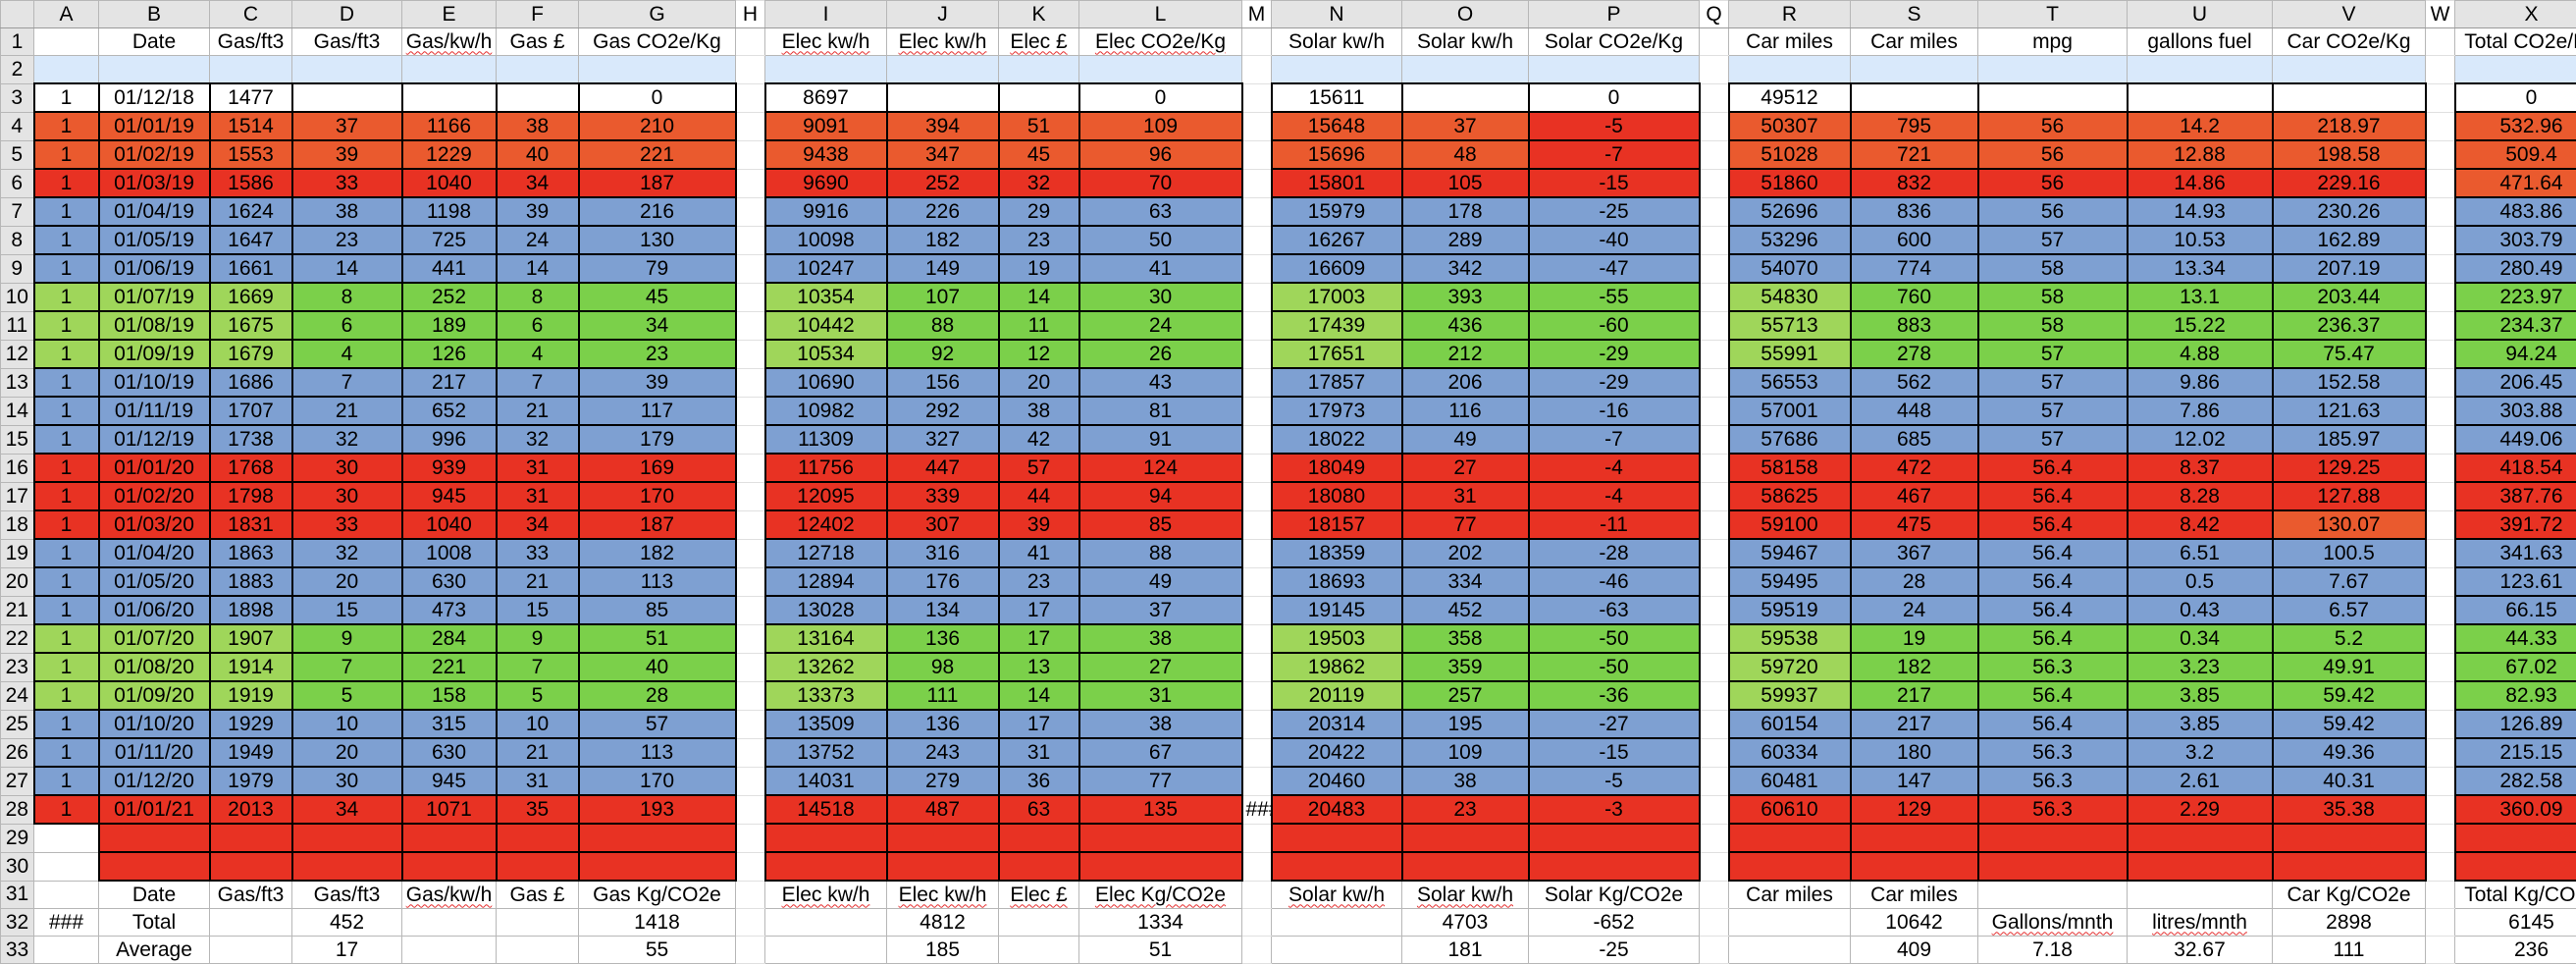 This screenshot has width=2576, height=964. What do you see at coordinates (17, 468) in the screenshot?
I see `row-header-16: 16` at bounding box center [17, 468].